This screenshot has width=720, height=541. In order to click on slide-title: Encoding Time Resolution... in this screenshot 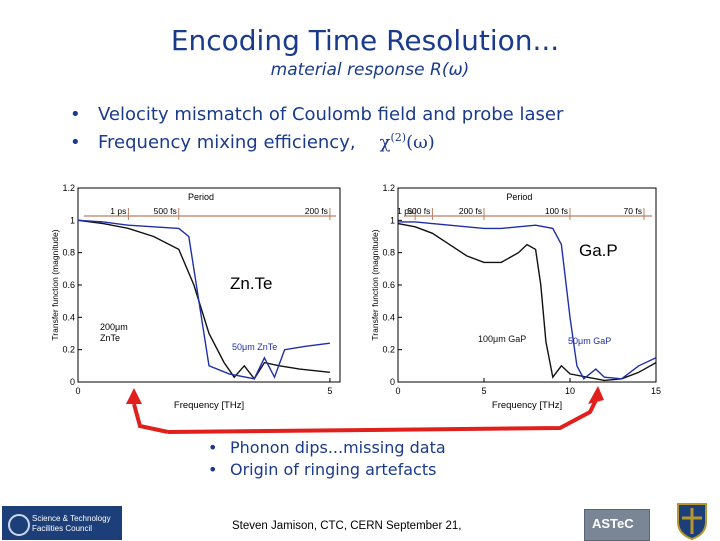, I will do `click(365, 40)`.